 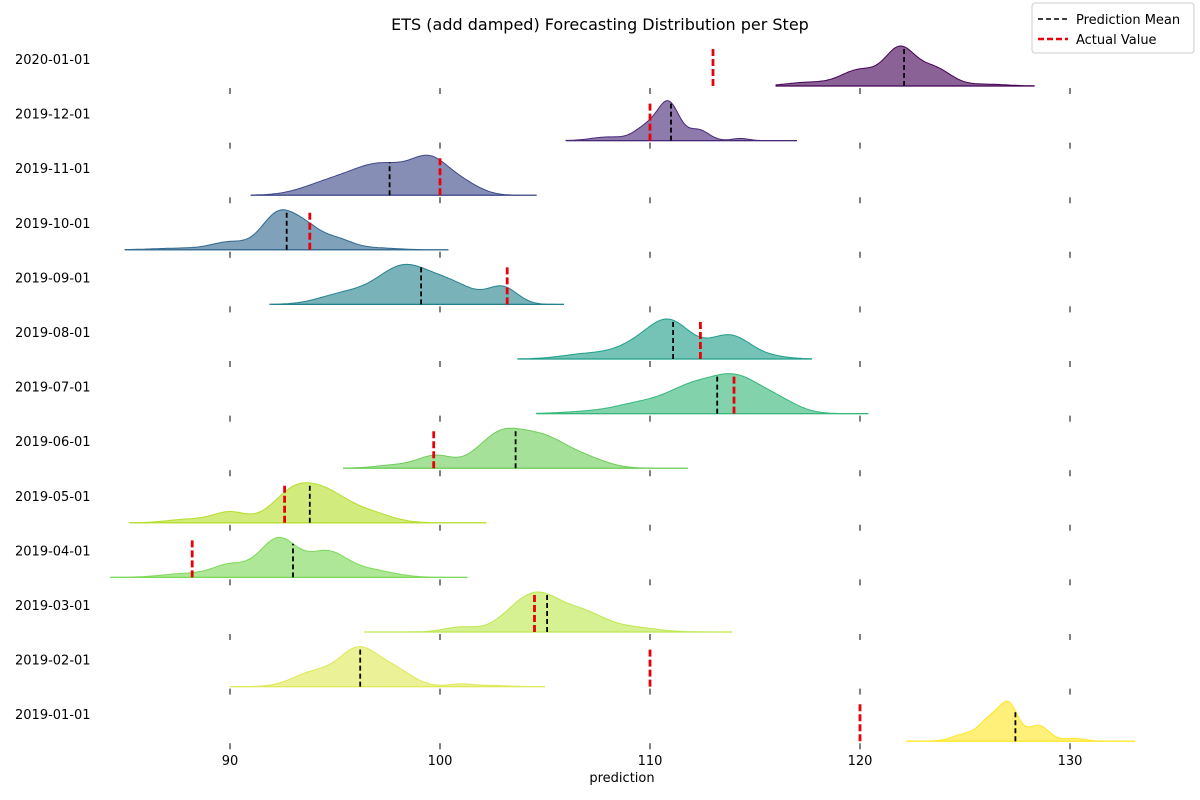 What do you see at coordinates (53, 551) in the screenshot?
I see `ridge-label-2019-04-01: 2019-04-01` at bounding box center [53, 551].